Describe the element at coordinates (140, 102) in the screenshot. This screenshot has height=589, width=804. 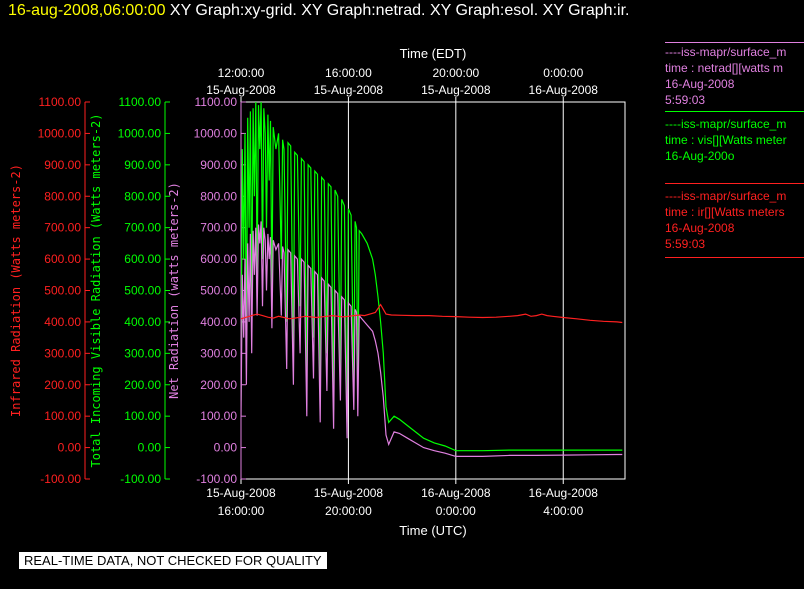
I see `vis-y-tick-label: 1100.00` at that location.